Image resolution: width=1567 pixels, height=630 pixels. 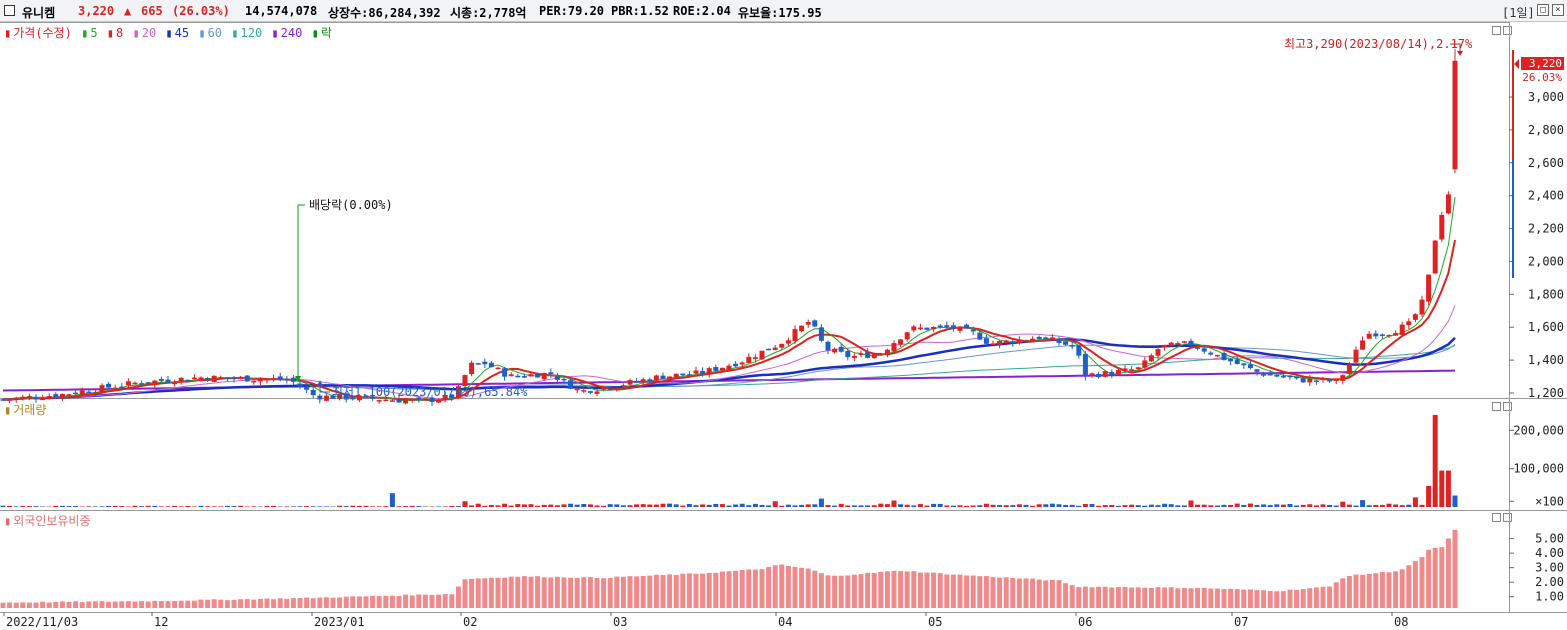 What do you see at coordinates (182, 33) in the screenshot?
I see `ma45-label: 45` at bounding box center [182, 33].